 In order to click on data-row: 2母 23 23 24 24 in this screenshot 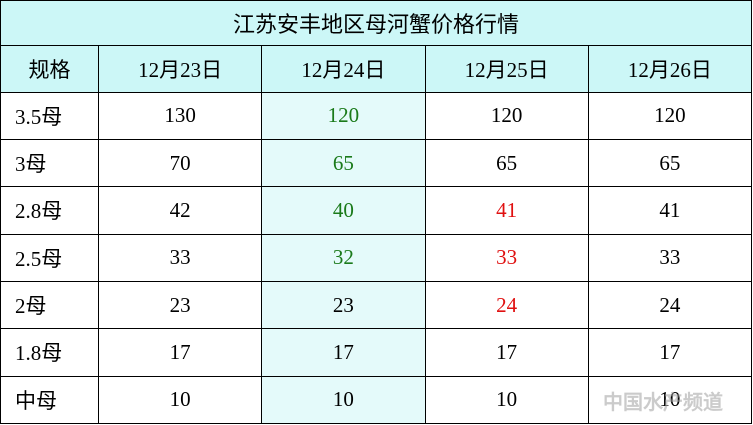, I will do `click(376, 305)`.